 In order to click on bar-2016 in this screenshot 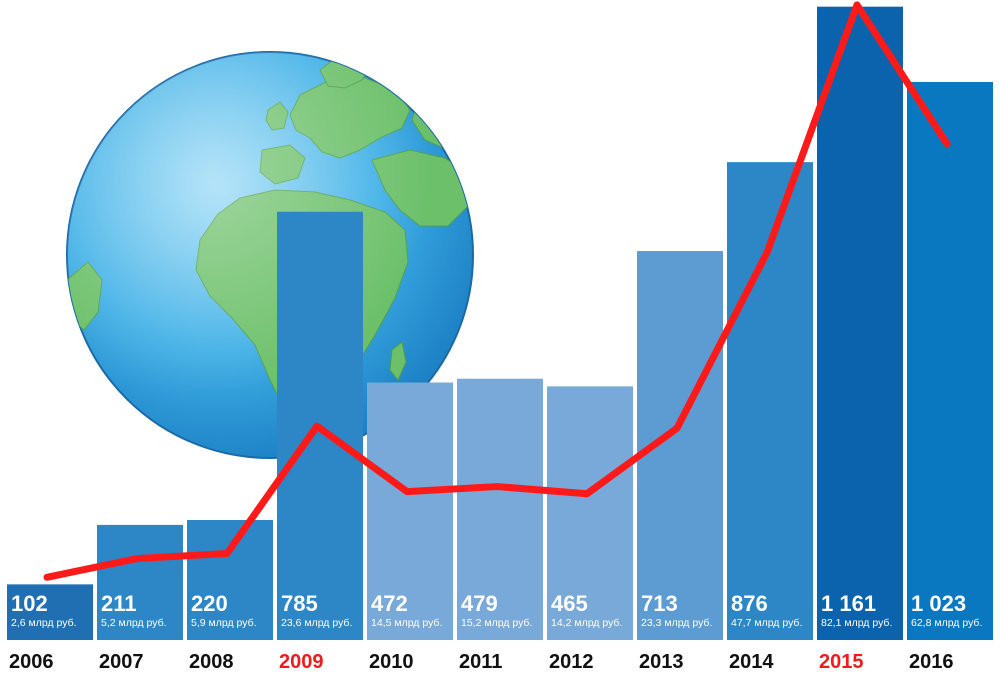, I will do `click(950, 361)`.